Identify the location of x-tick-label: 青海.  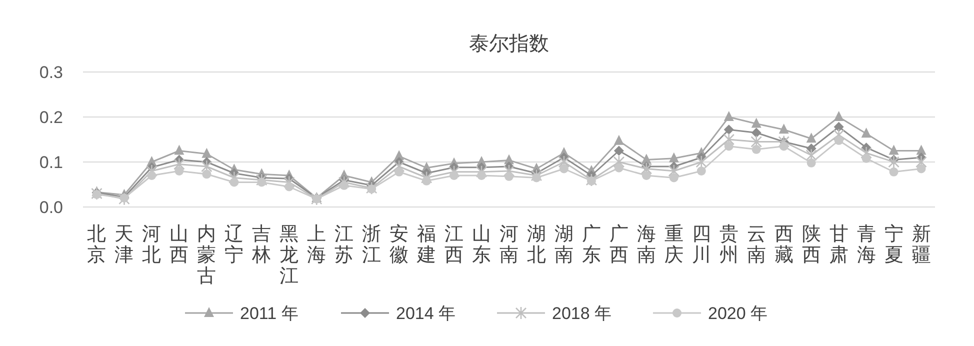
(866, 245).